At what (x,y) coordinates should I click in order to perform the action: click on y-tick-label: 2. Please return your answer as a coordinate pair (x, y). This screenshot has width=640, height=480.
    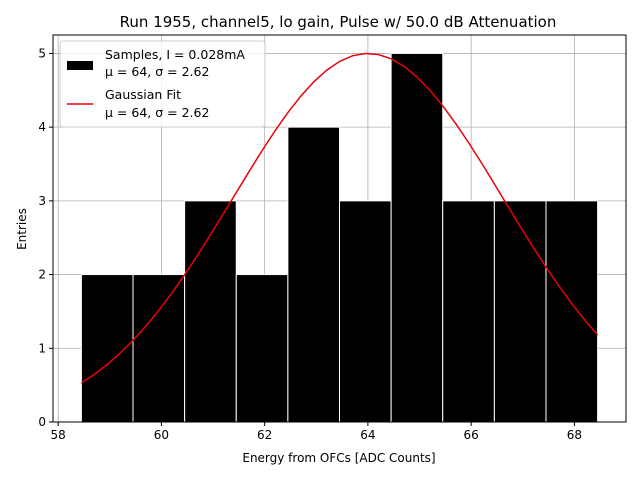
    Looking at the image, I should click on (42, 275).